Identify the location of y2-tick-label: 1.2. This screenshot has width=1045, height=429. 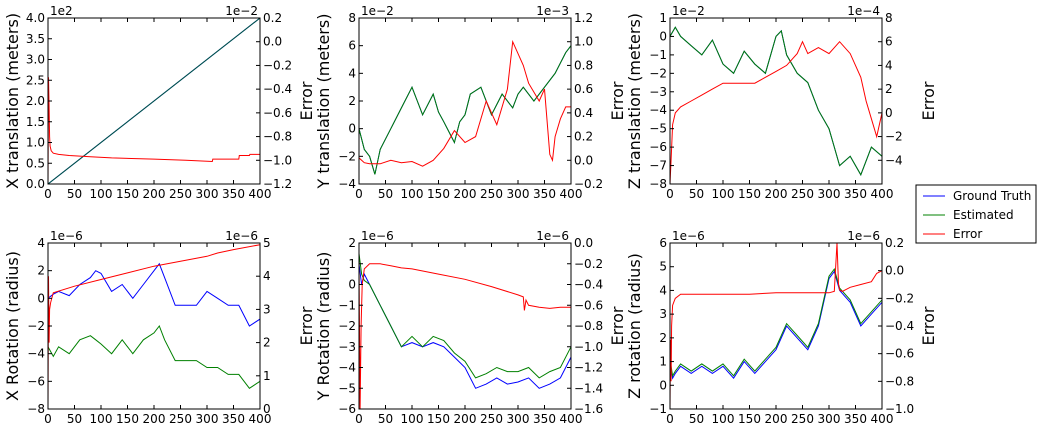
(583, 18).